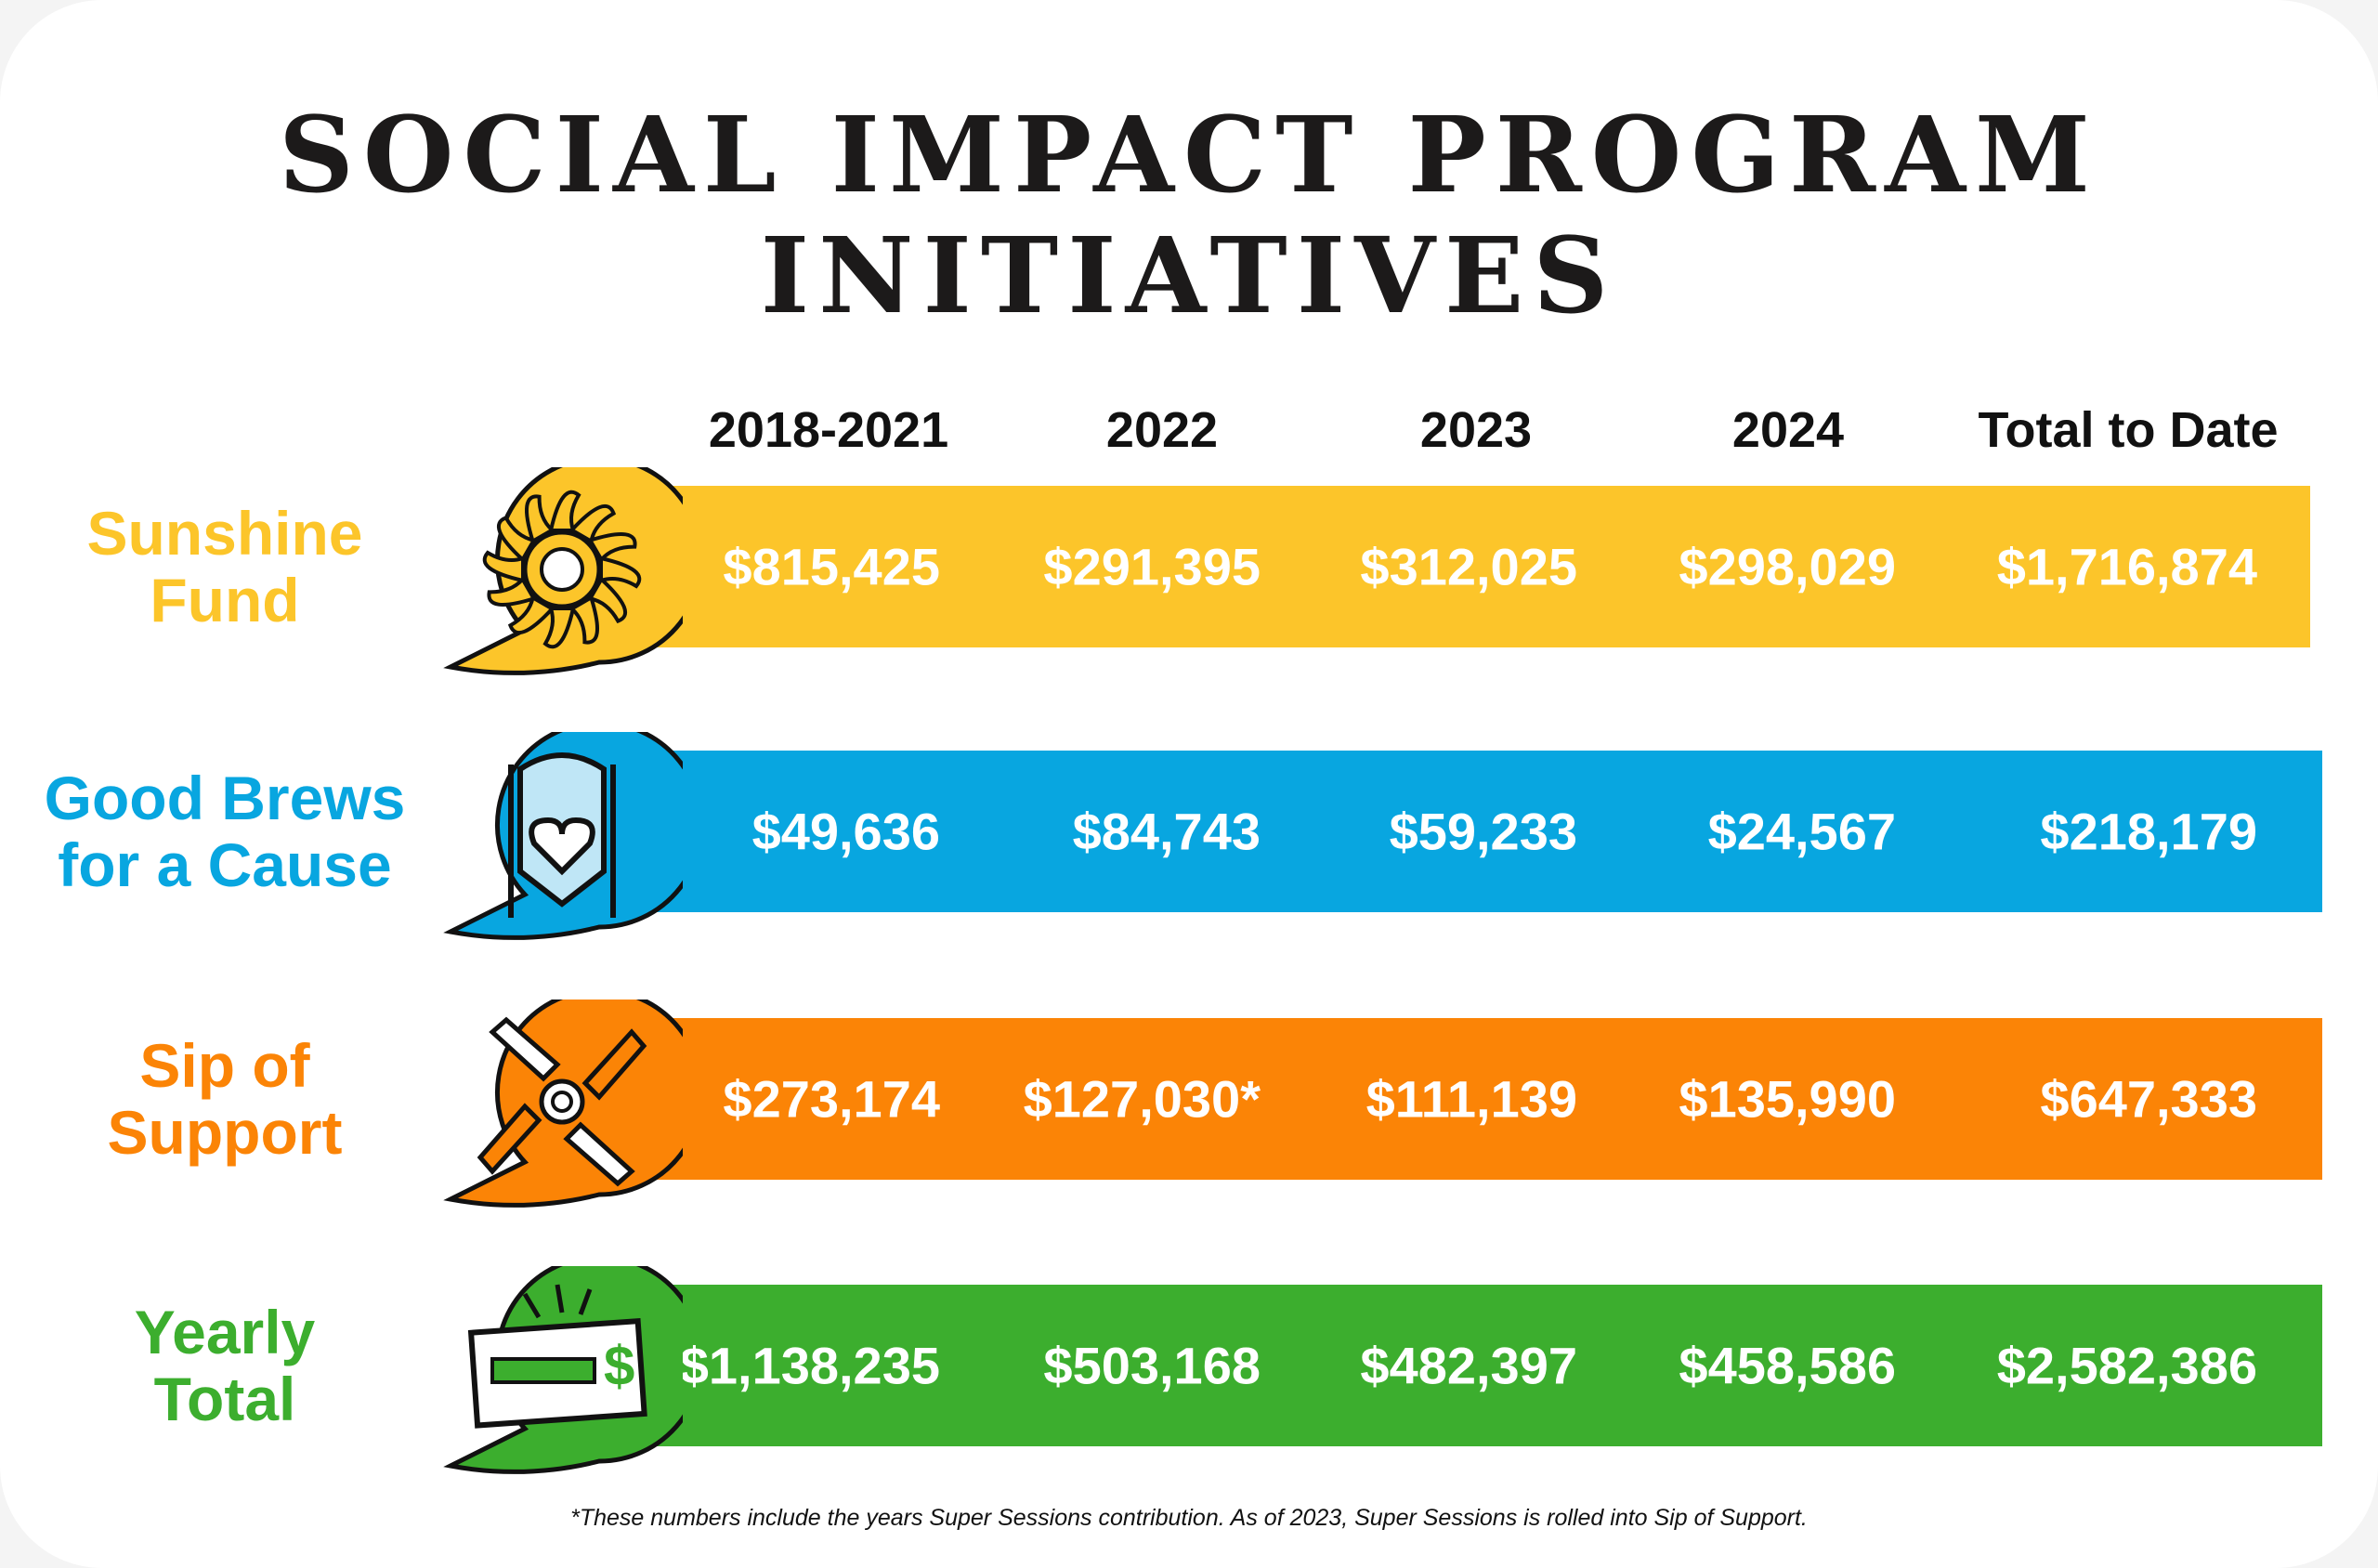  What do you see at coordinates (225, 1332) in the screenshot?
I see `row-label-line1: Yearly` at bounding box center [225, 1332].